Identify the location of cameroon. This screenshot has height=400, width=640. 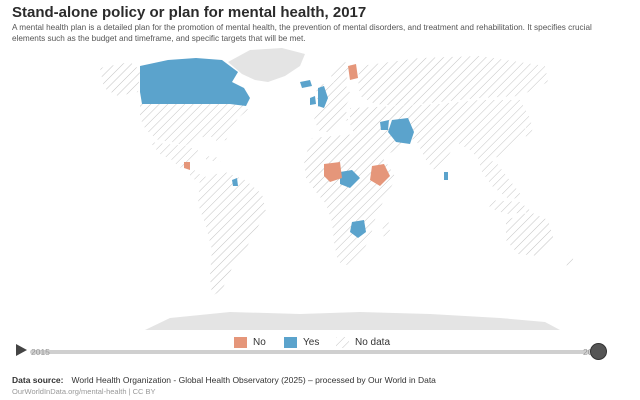
(350, 179).